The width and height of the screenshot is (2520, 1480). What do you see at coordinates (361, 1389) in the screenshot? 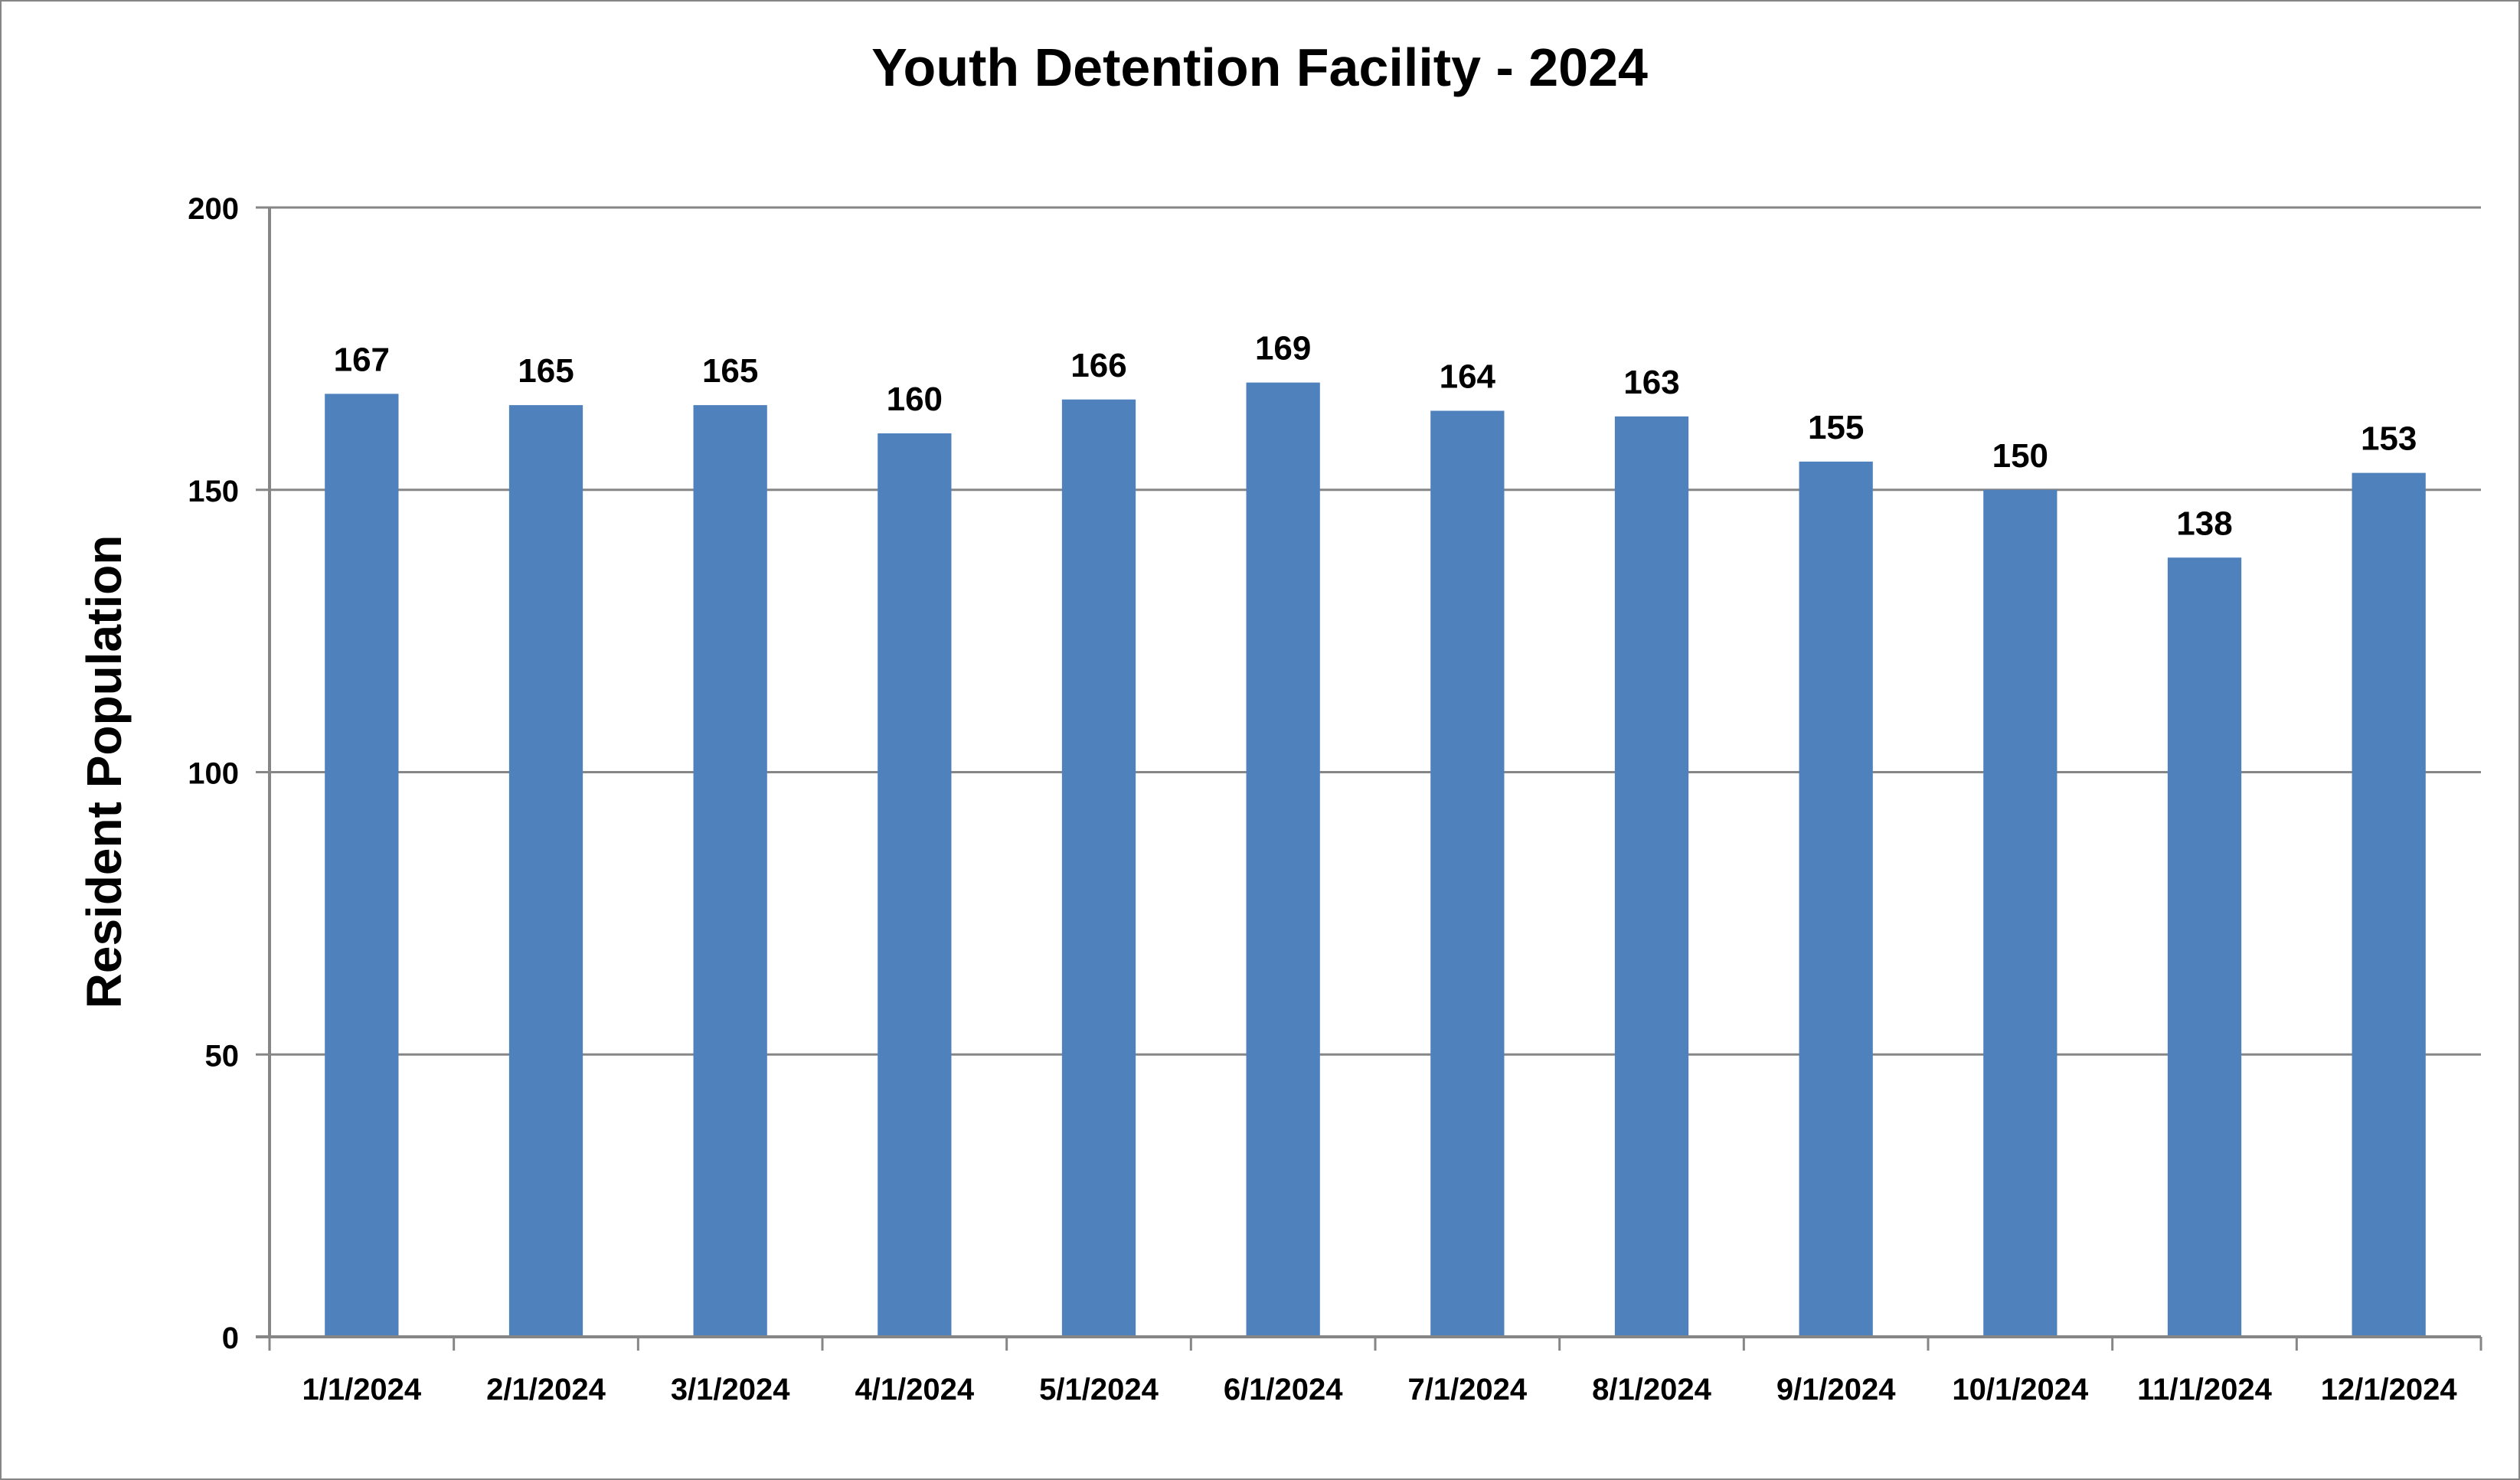
I see `x-tick-label: 1/1/2024` at bounding box center [361, 1389].